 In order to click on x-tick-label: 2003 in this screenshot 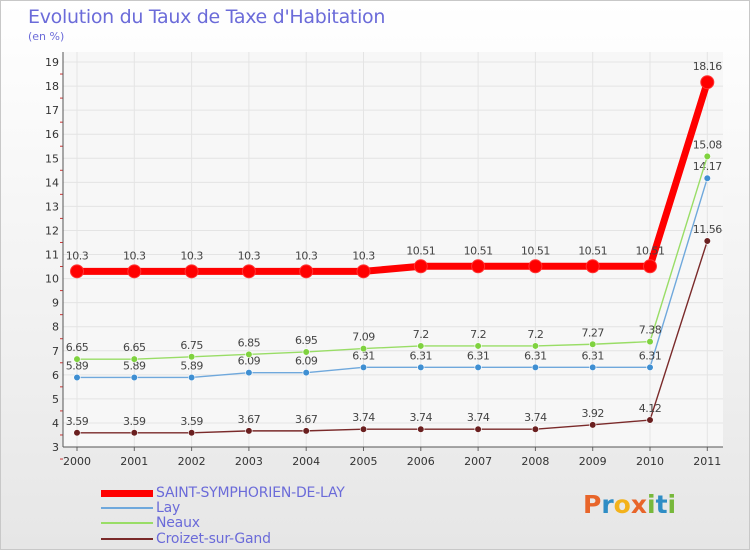, I will do `click(249, 461)`.